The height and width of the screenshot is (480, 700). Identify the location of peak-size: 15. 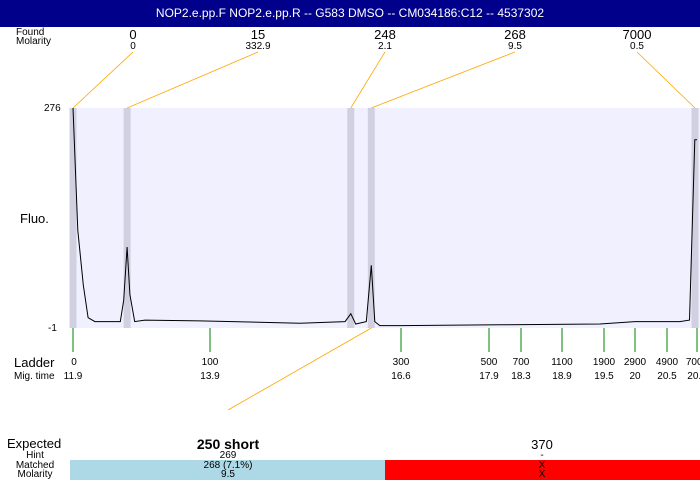
(258, 34).